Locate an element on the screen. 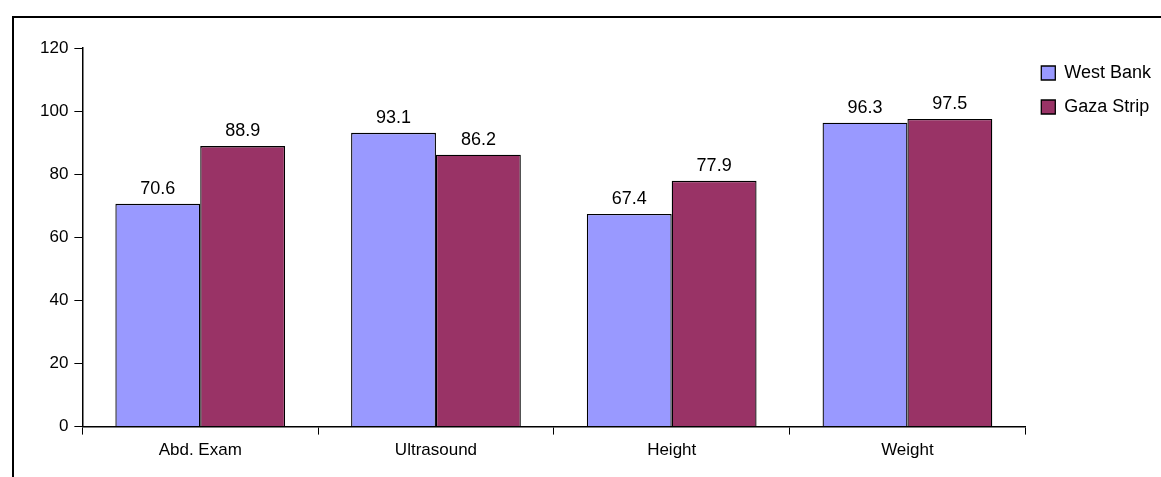  x-tick-label: Ultrasound is located at coordinates (436, 450).